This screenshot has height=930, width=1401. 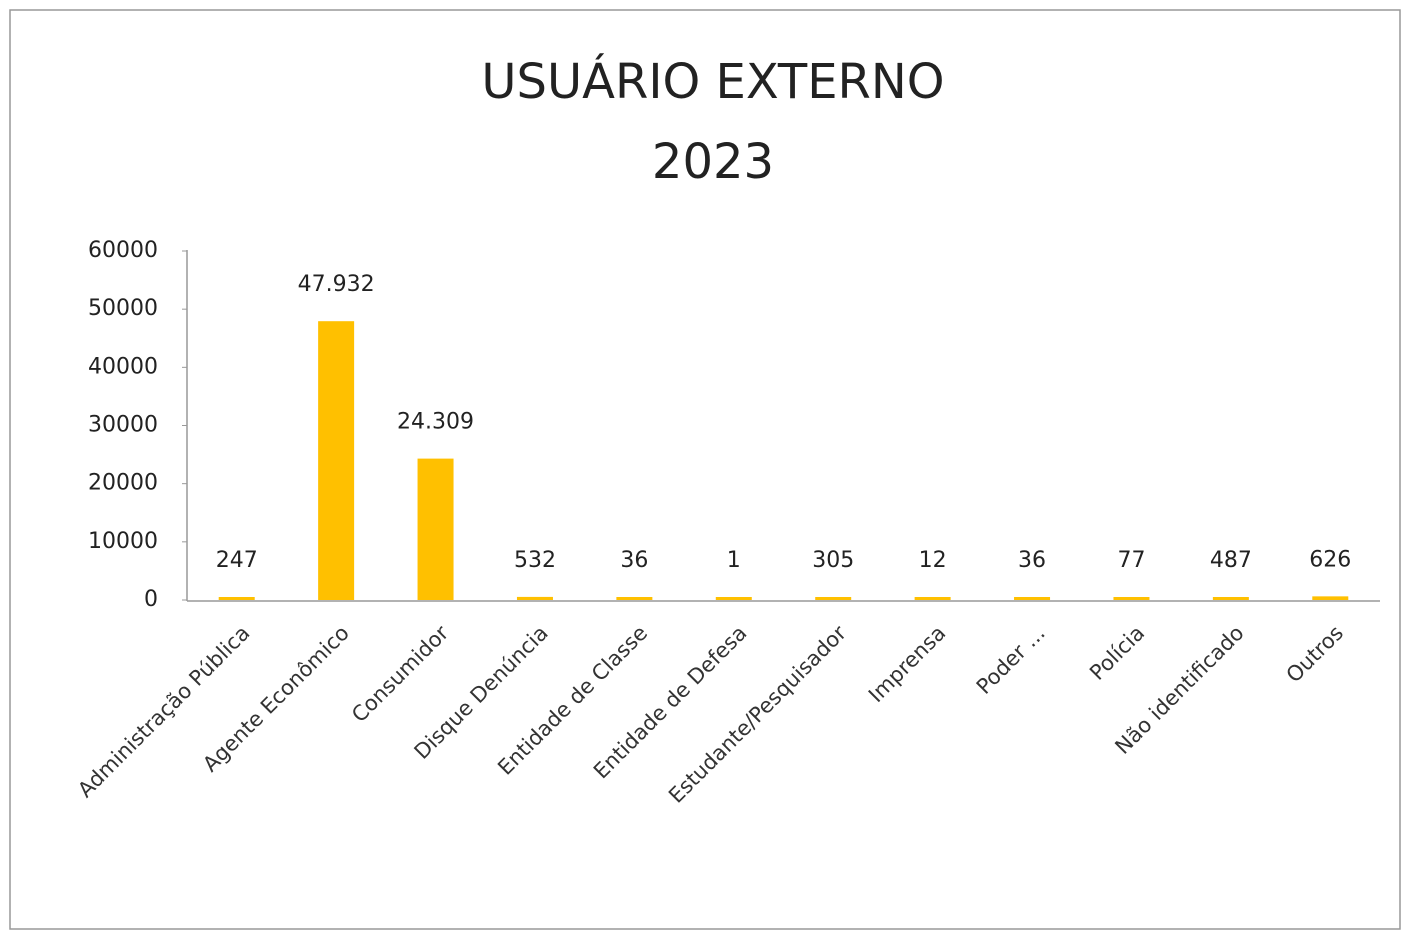 What do you see at coordinates (123, 308) in the screenshot?
I see `y-tick-label: 50000` at bounding box center [123, 308].